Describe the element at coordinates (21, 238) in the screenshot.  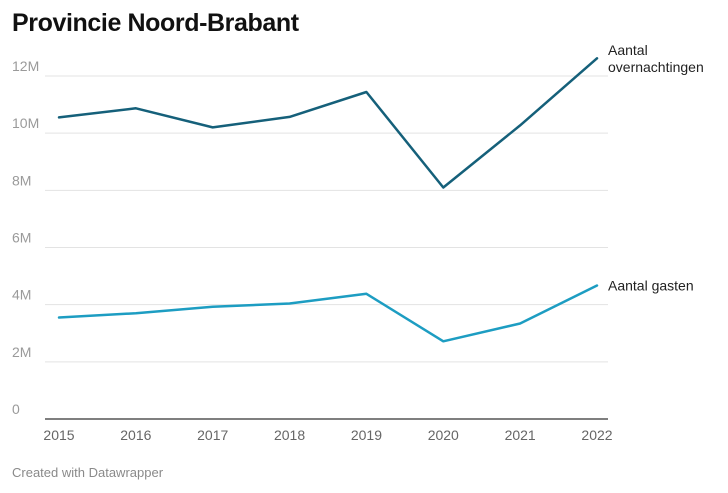
I see `y-tick-label: 6M` at that location.